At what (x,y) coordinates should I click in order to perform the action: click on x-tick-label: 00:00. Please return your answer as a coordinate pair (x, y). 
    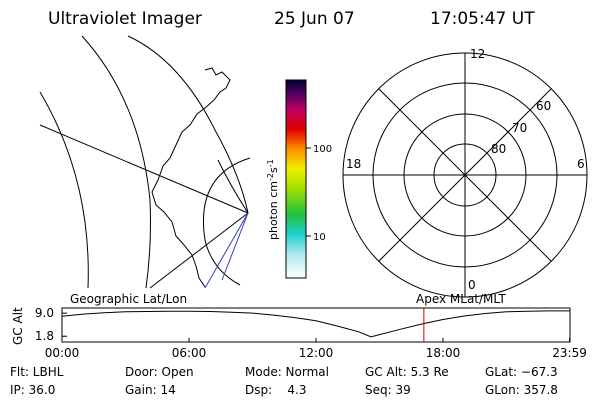
    Looking at the image, I should click on (62, 353).